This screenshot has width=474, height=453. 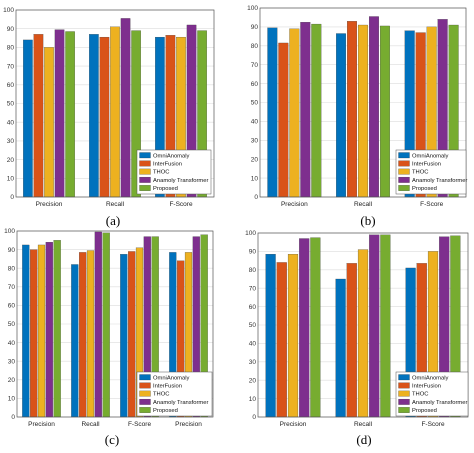 What do you see at coordinates (113, 220) in the screenshot?
I see `panel-label: (a)` at bounding box center [113, 220].